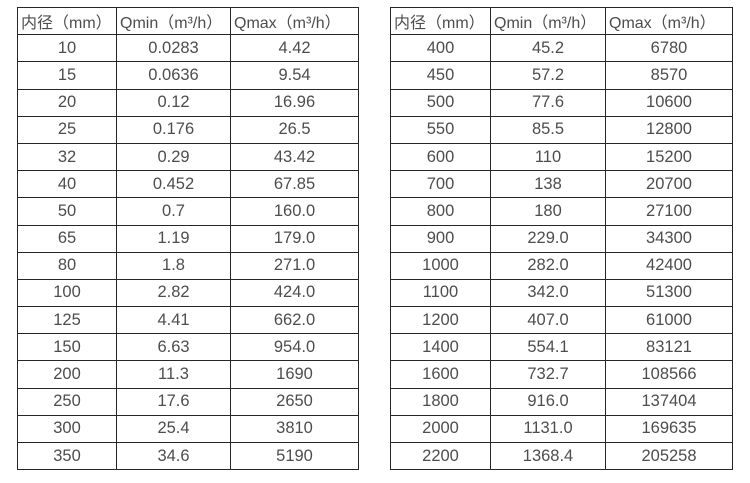 The height and width of the screenshot is (483, 750). What do you see at coordinates (548, 320) in the screenshot?
I see `table-cell: 407.0` at bounding box center [548, 320].